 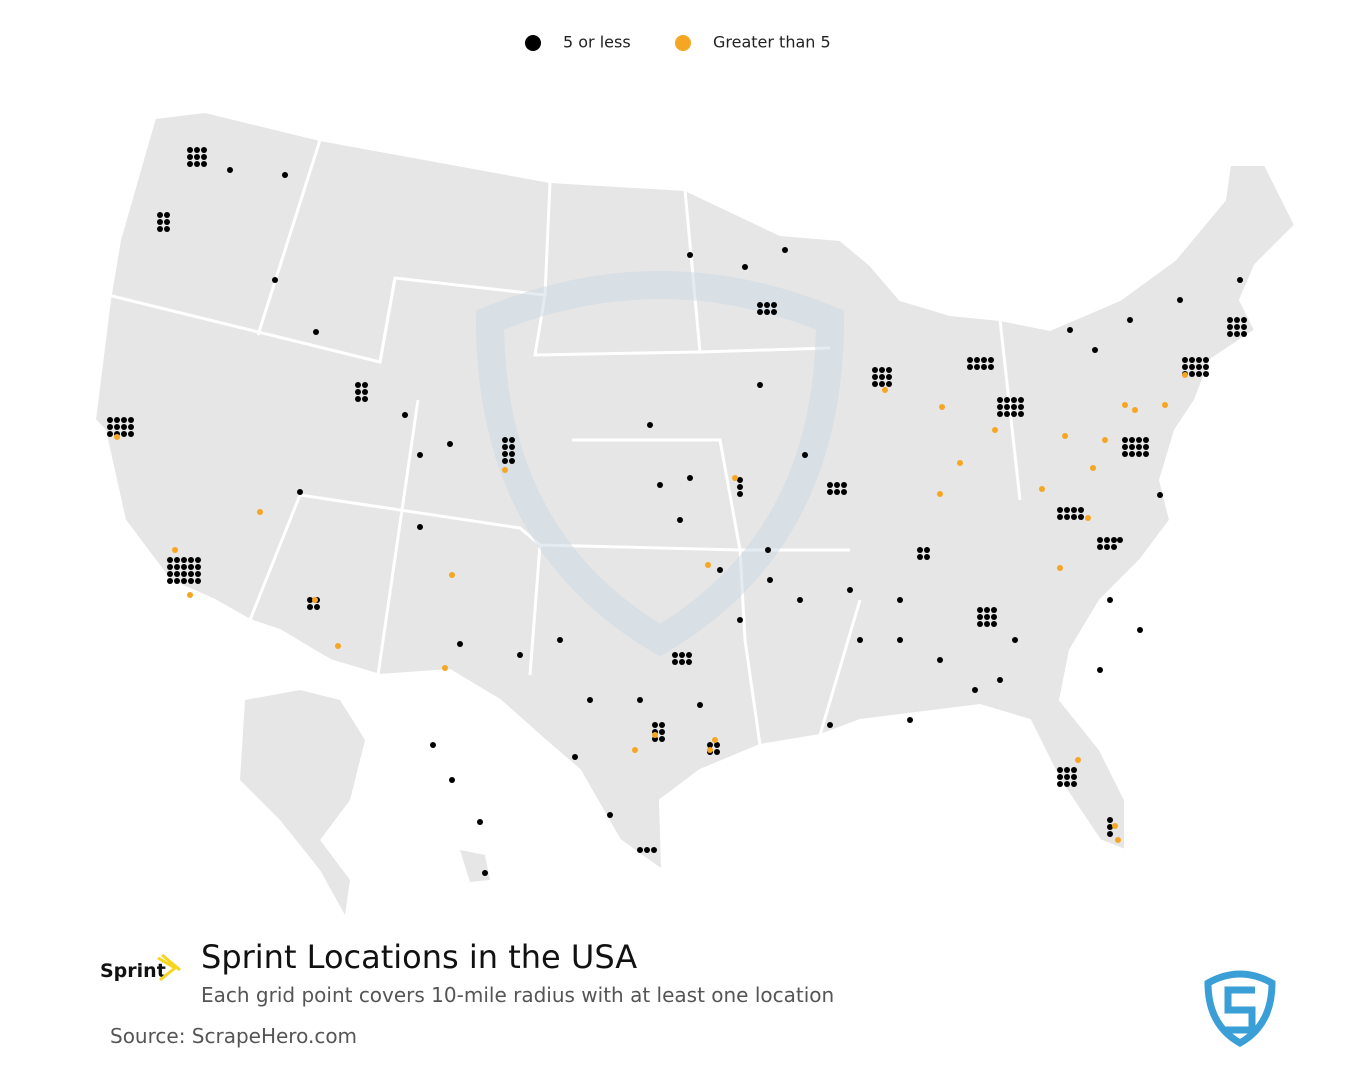 I want to click on legend-label: 5 or less, so click(x=597, y=42).